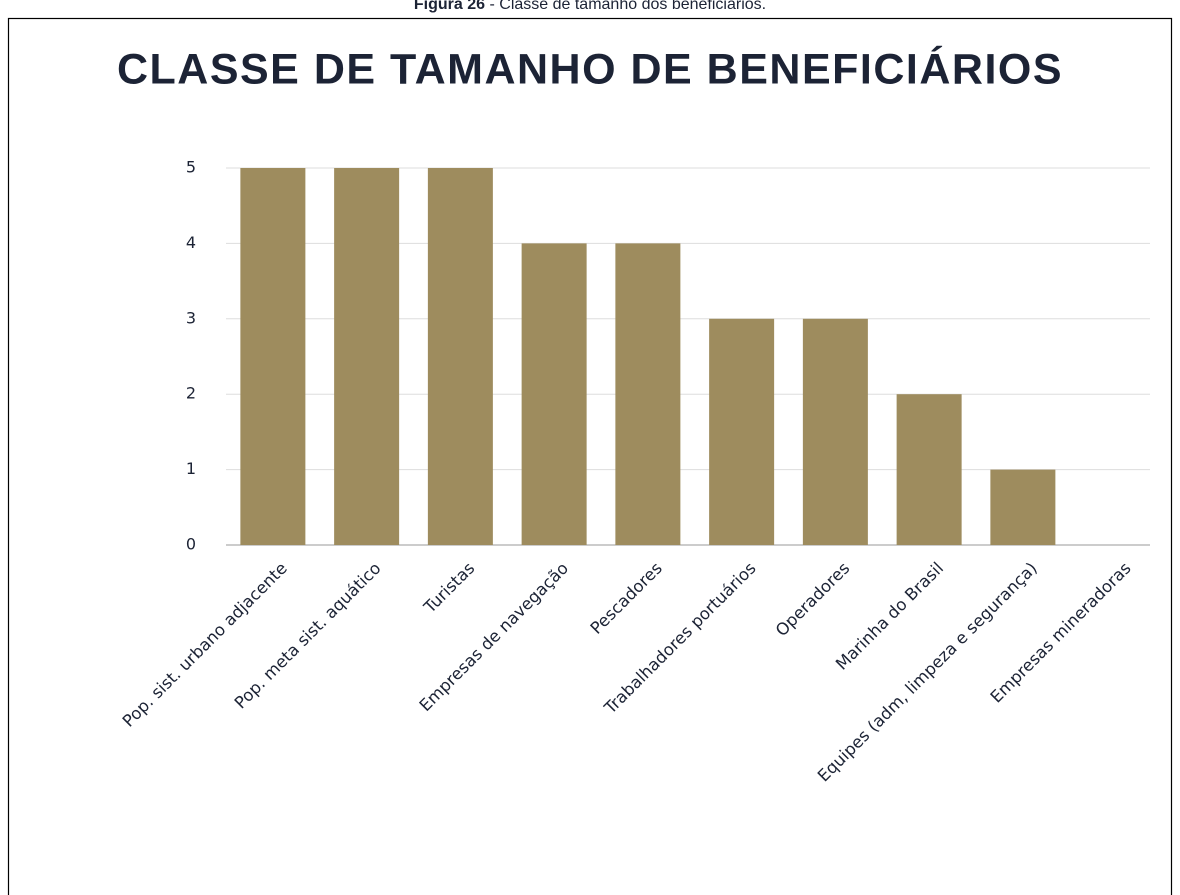  What do you see at coordinates (191, 317) in the screenshot?
I see `y-tick-label: 3` at bounding box center [191, 317].